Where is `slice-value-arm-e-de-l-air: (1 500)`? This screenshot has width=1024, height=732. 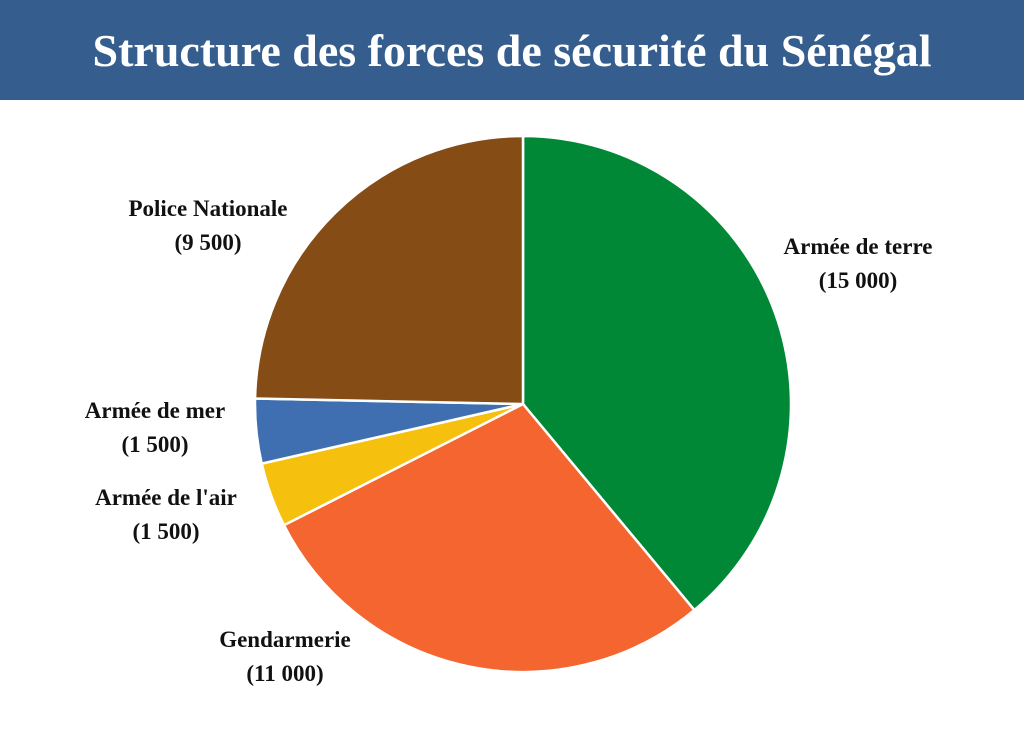
slice-value-arm-e-de-l-air: (1 500) is located at coordinates (165, 531).